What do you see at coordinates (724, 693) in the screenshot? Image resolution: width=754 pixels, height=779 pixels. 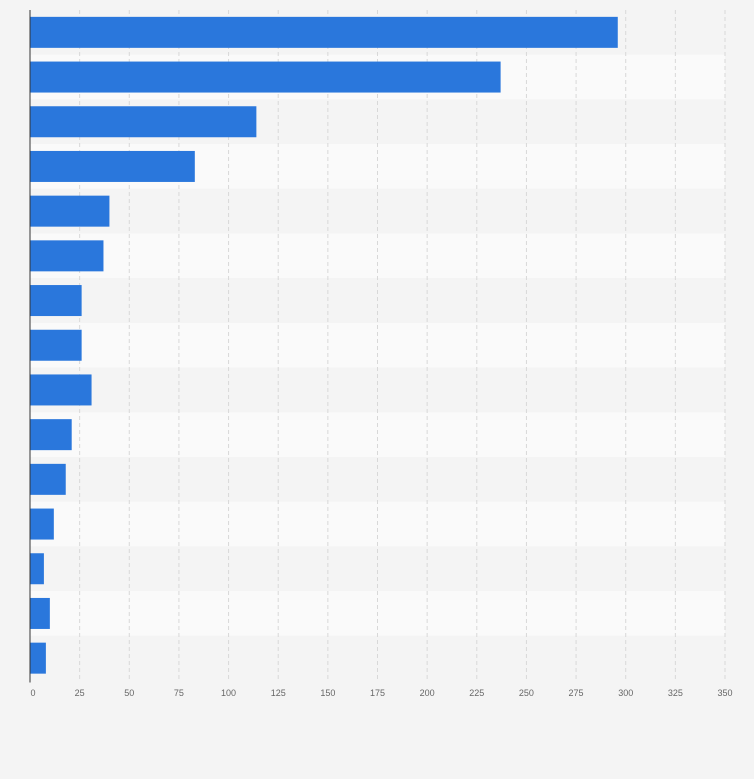 I see `x-tick-label-350: 350` at bounding box center [724, 693].